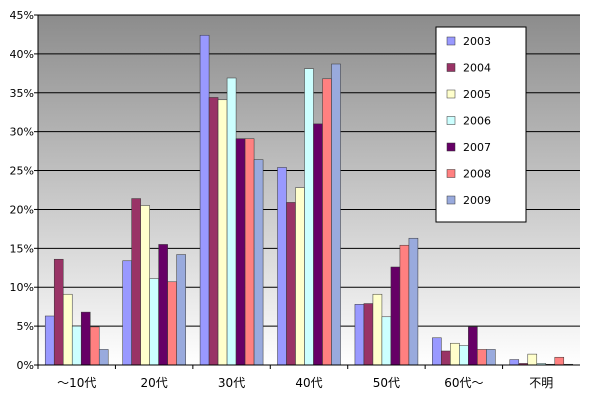  I want to click on y-axis-ticks: 0% 5% 10% 15% 20% 25% 30% 35% 40% 45%, so click(24, 190).